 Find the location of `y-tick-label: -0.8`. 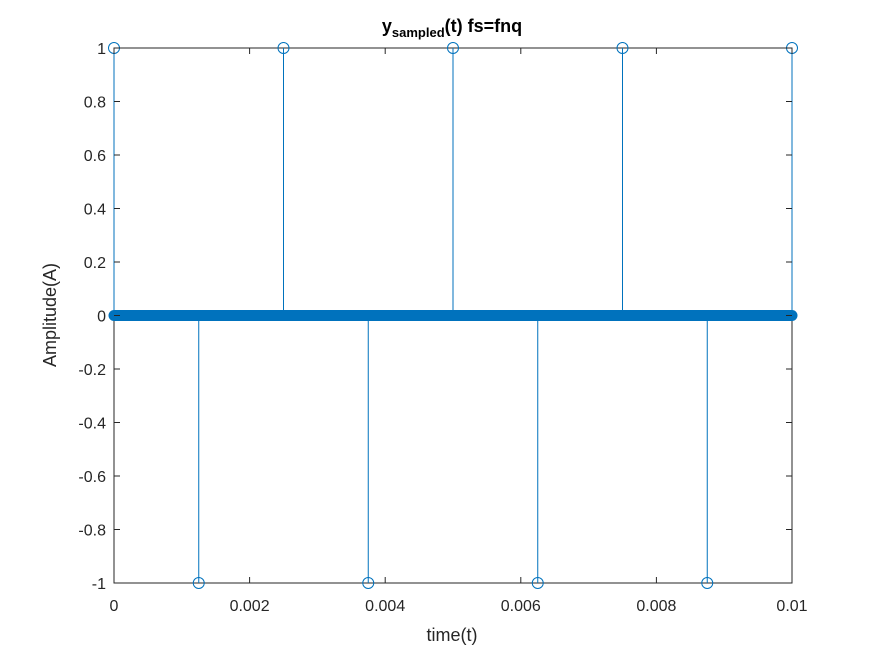

y-tick-label: -0.8 is located at coordinates (92, 531).